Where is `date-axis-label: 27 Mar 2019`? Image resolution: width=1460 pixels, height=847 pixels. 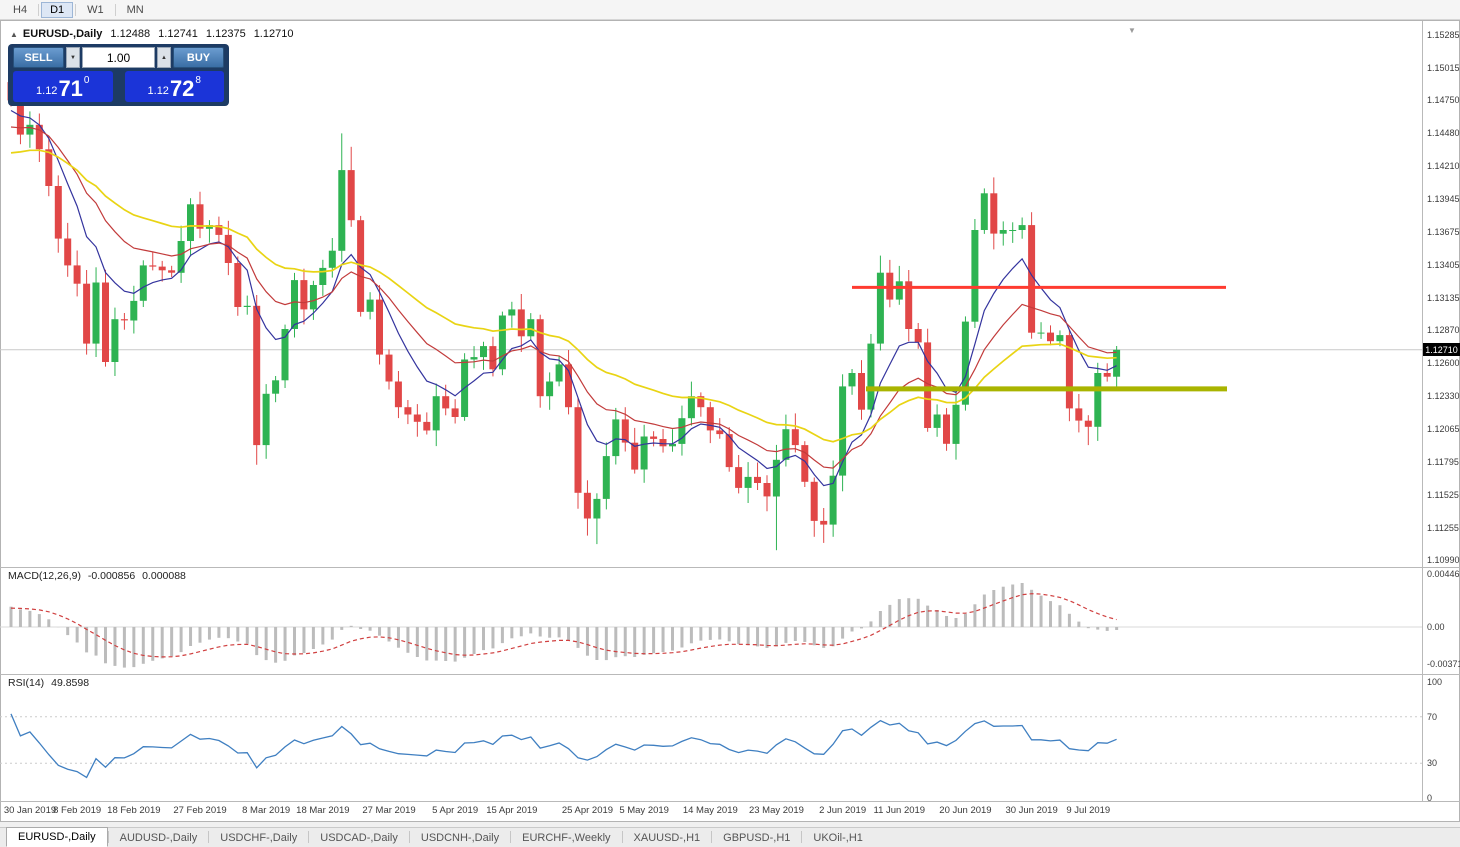 date-axis-label: 27 Mar 2019 is located at coordinates (389, 810).